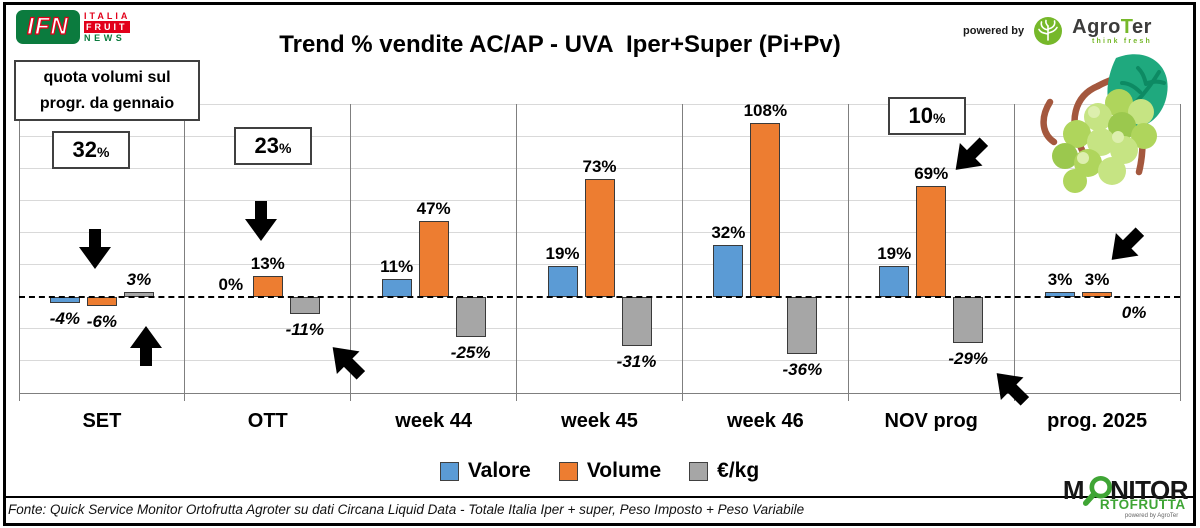 The width and height of the screenshot is (1200, 528). Describe the element at coordinates (931, 241) in the screenshot. I see `bar-Volume-NOV prog` at that location.